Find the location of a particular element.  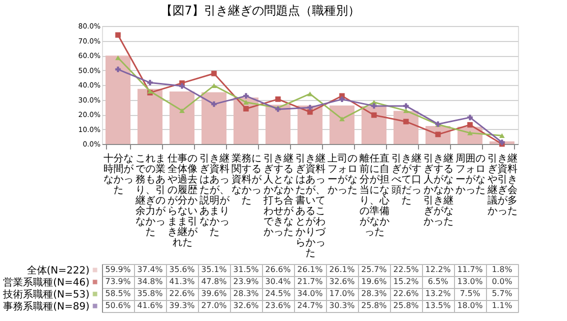

legend-label: 営業系職種(N=46) is located at coordinates (46, 282).